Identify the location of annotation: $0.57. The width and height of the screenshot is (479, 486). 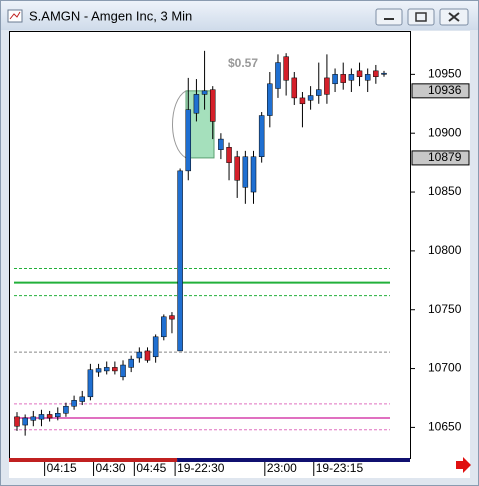
(243, 63).